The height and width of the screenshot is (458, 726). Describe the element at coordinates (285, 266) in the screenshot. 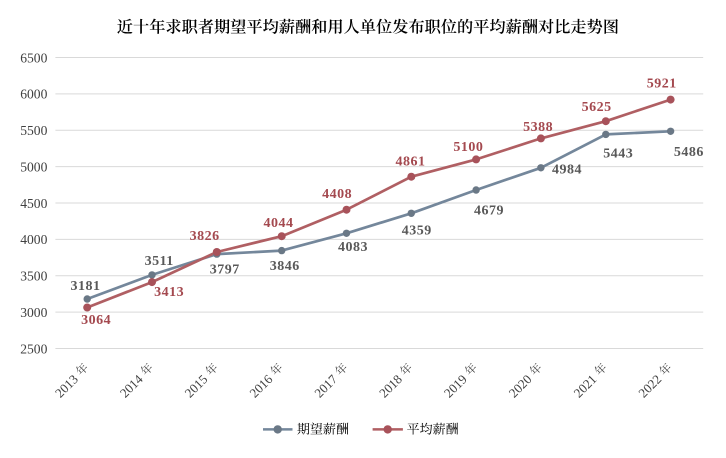

I see `svg-text: 3846` at that location.